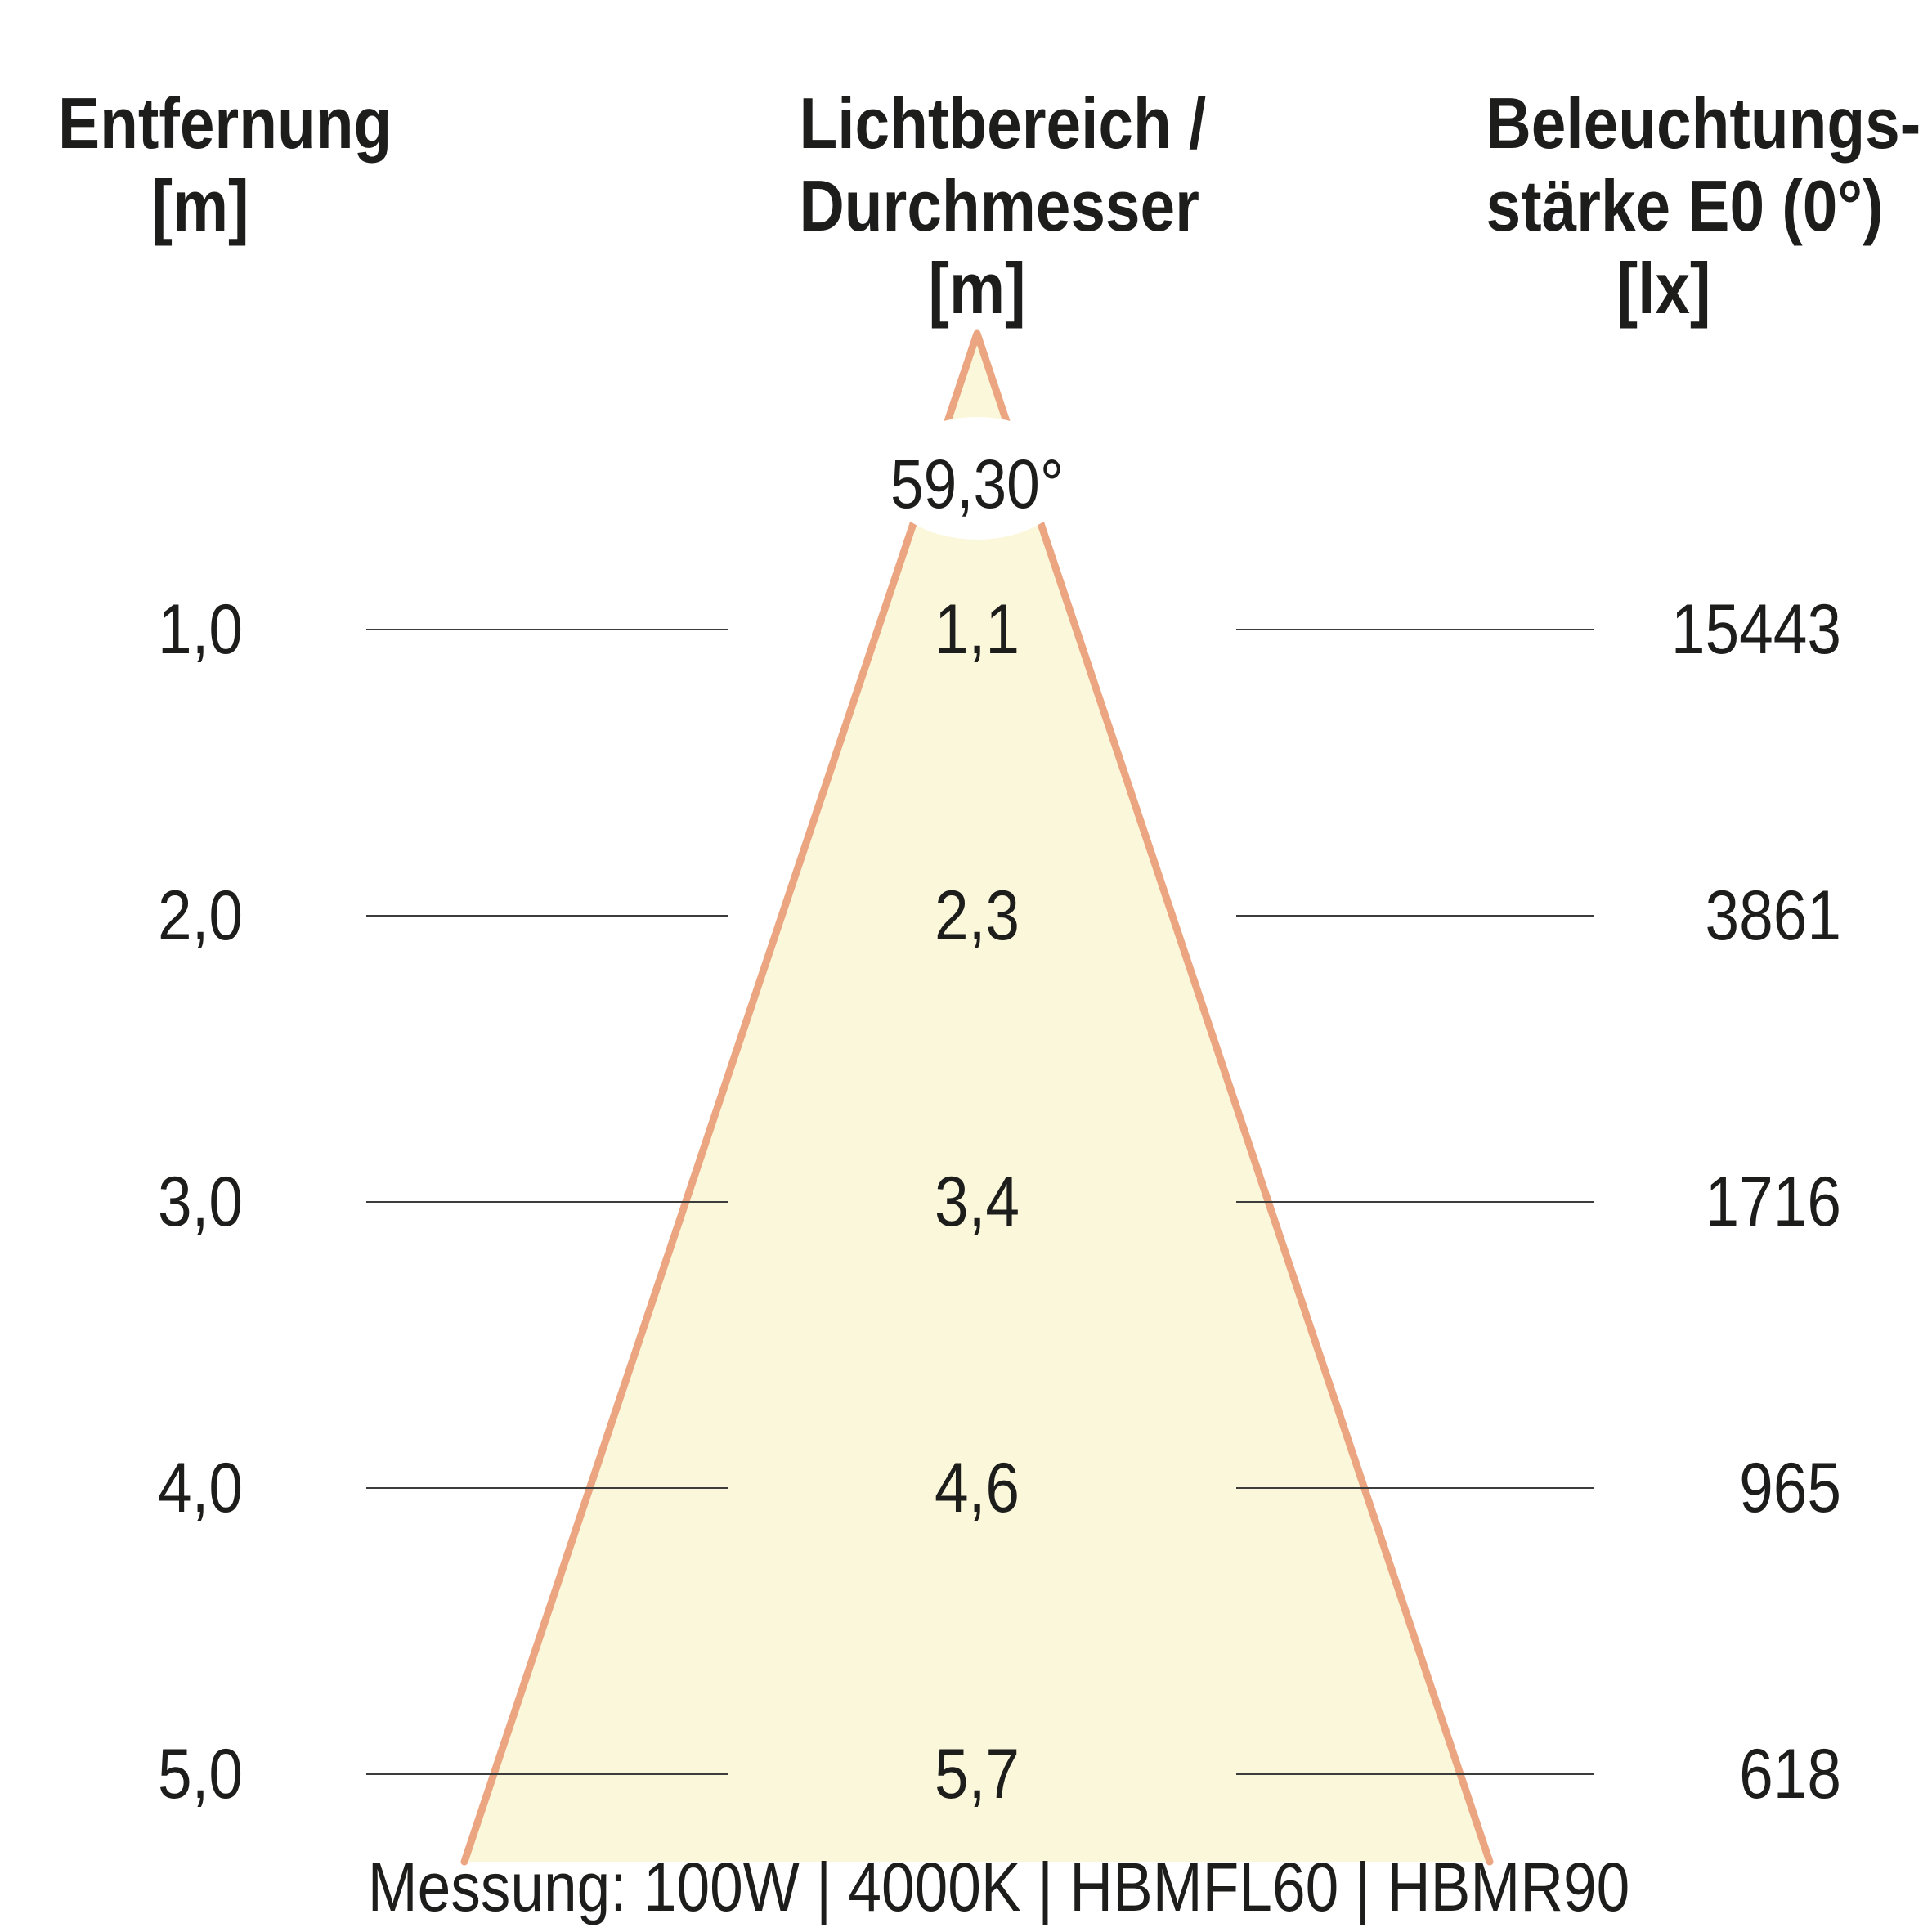 This screenshot has height=1932, width=1932. I want to click on column-header-distance: Entfernung [m], so click(214, 164).